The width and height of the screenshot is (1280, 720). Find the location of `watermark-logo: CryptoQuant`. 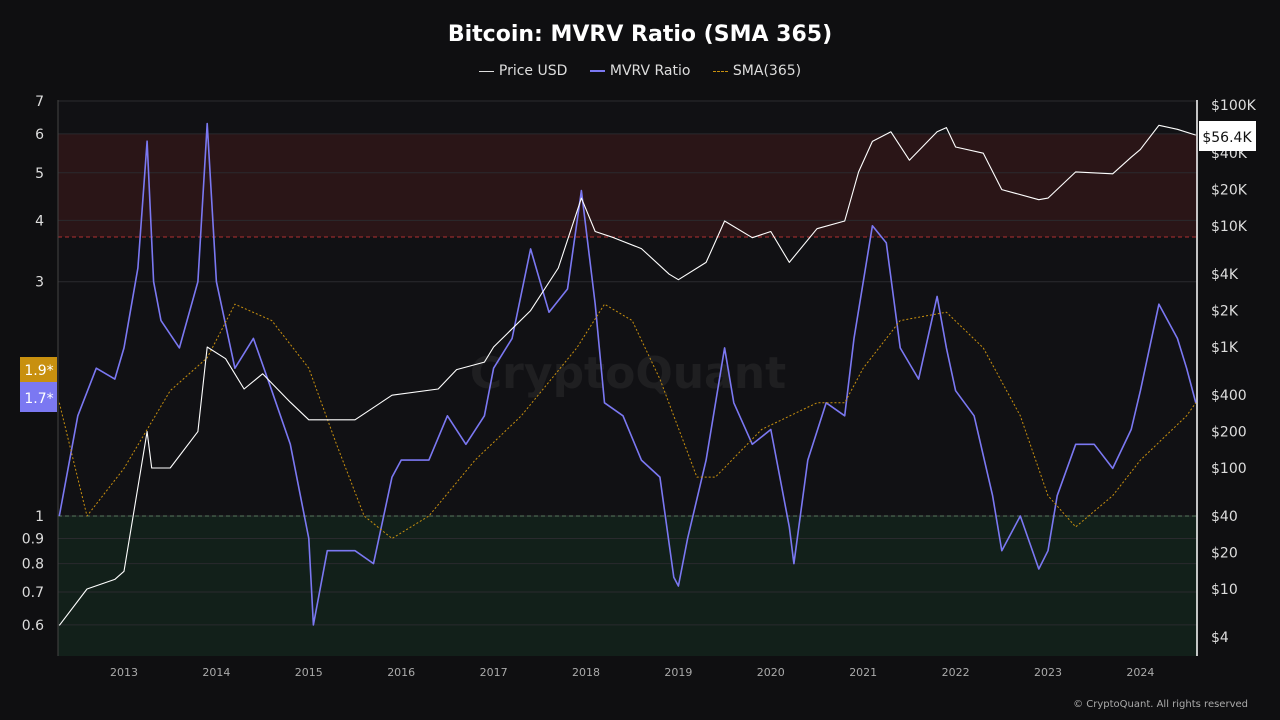

watermark-logo: CryptoQuant is located at coordinates (628, 373).